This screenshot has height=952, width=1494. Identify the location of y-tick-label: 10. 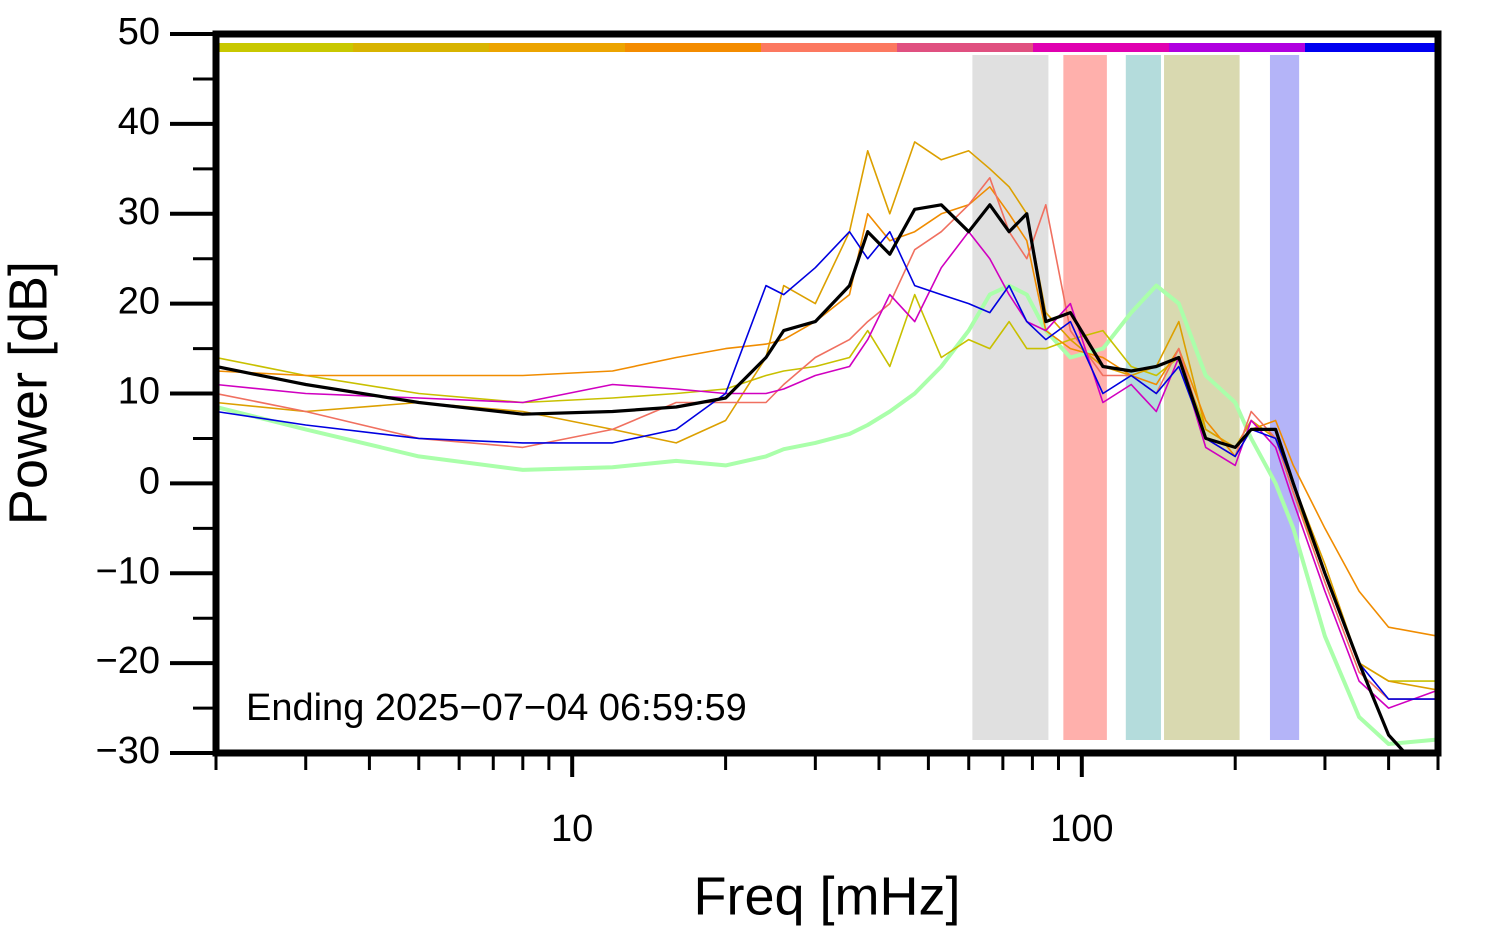
(139, 392).